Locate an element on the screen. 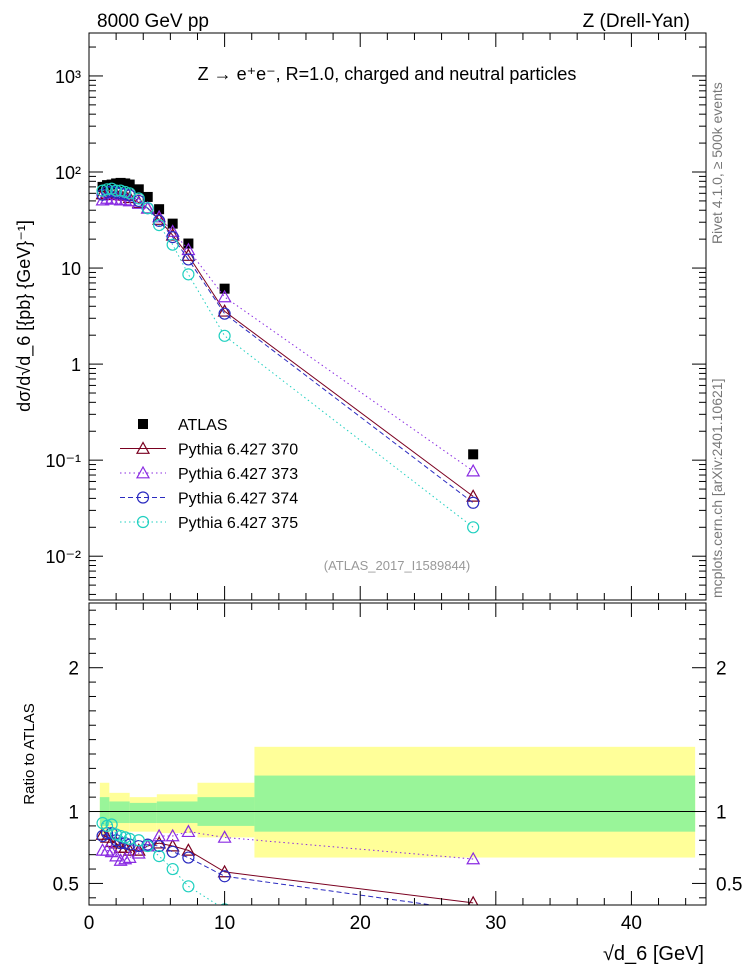 This screenshot has width=746, height=972. y-tick-label-ratio-right: 0.5 is located at coordinates (729, 884).